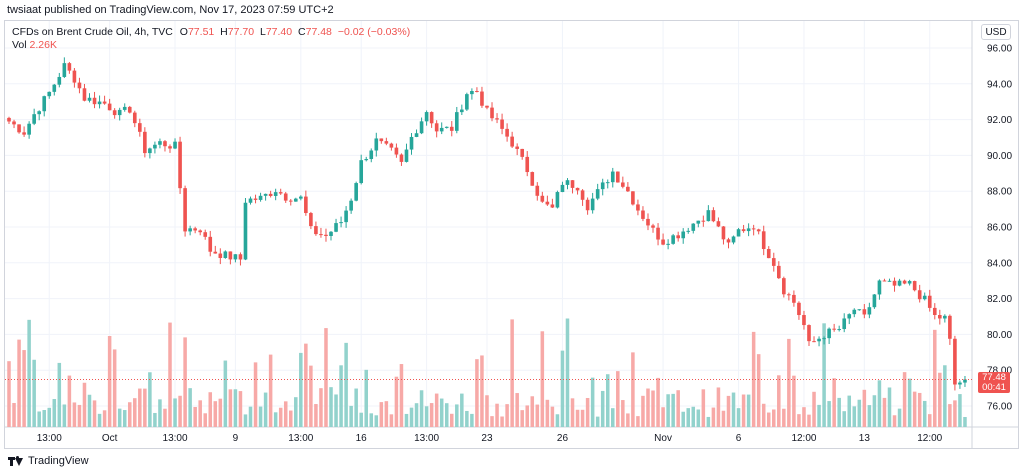 The width and height of the screenshot is (1024, 472). I want to click on legend-open-label: O, so click(183, 32).